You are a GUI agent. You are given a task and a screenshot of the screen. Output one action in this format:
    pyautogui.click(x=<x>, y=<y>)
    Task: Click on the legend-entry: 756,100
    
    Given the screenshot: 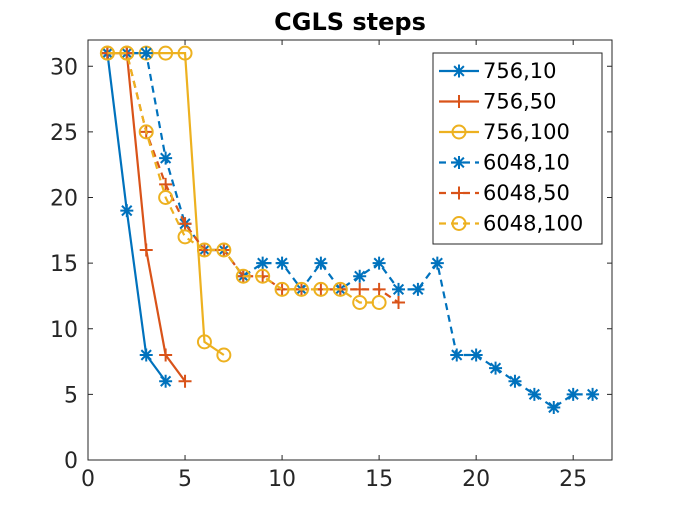 What is the action you would take?
    pyautogui.click(x=504, y=132)
    